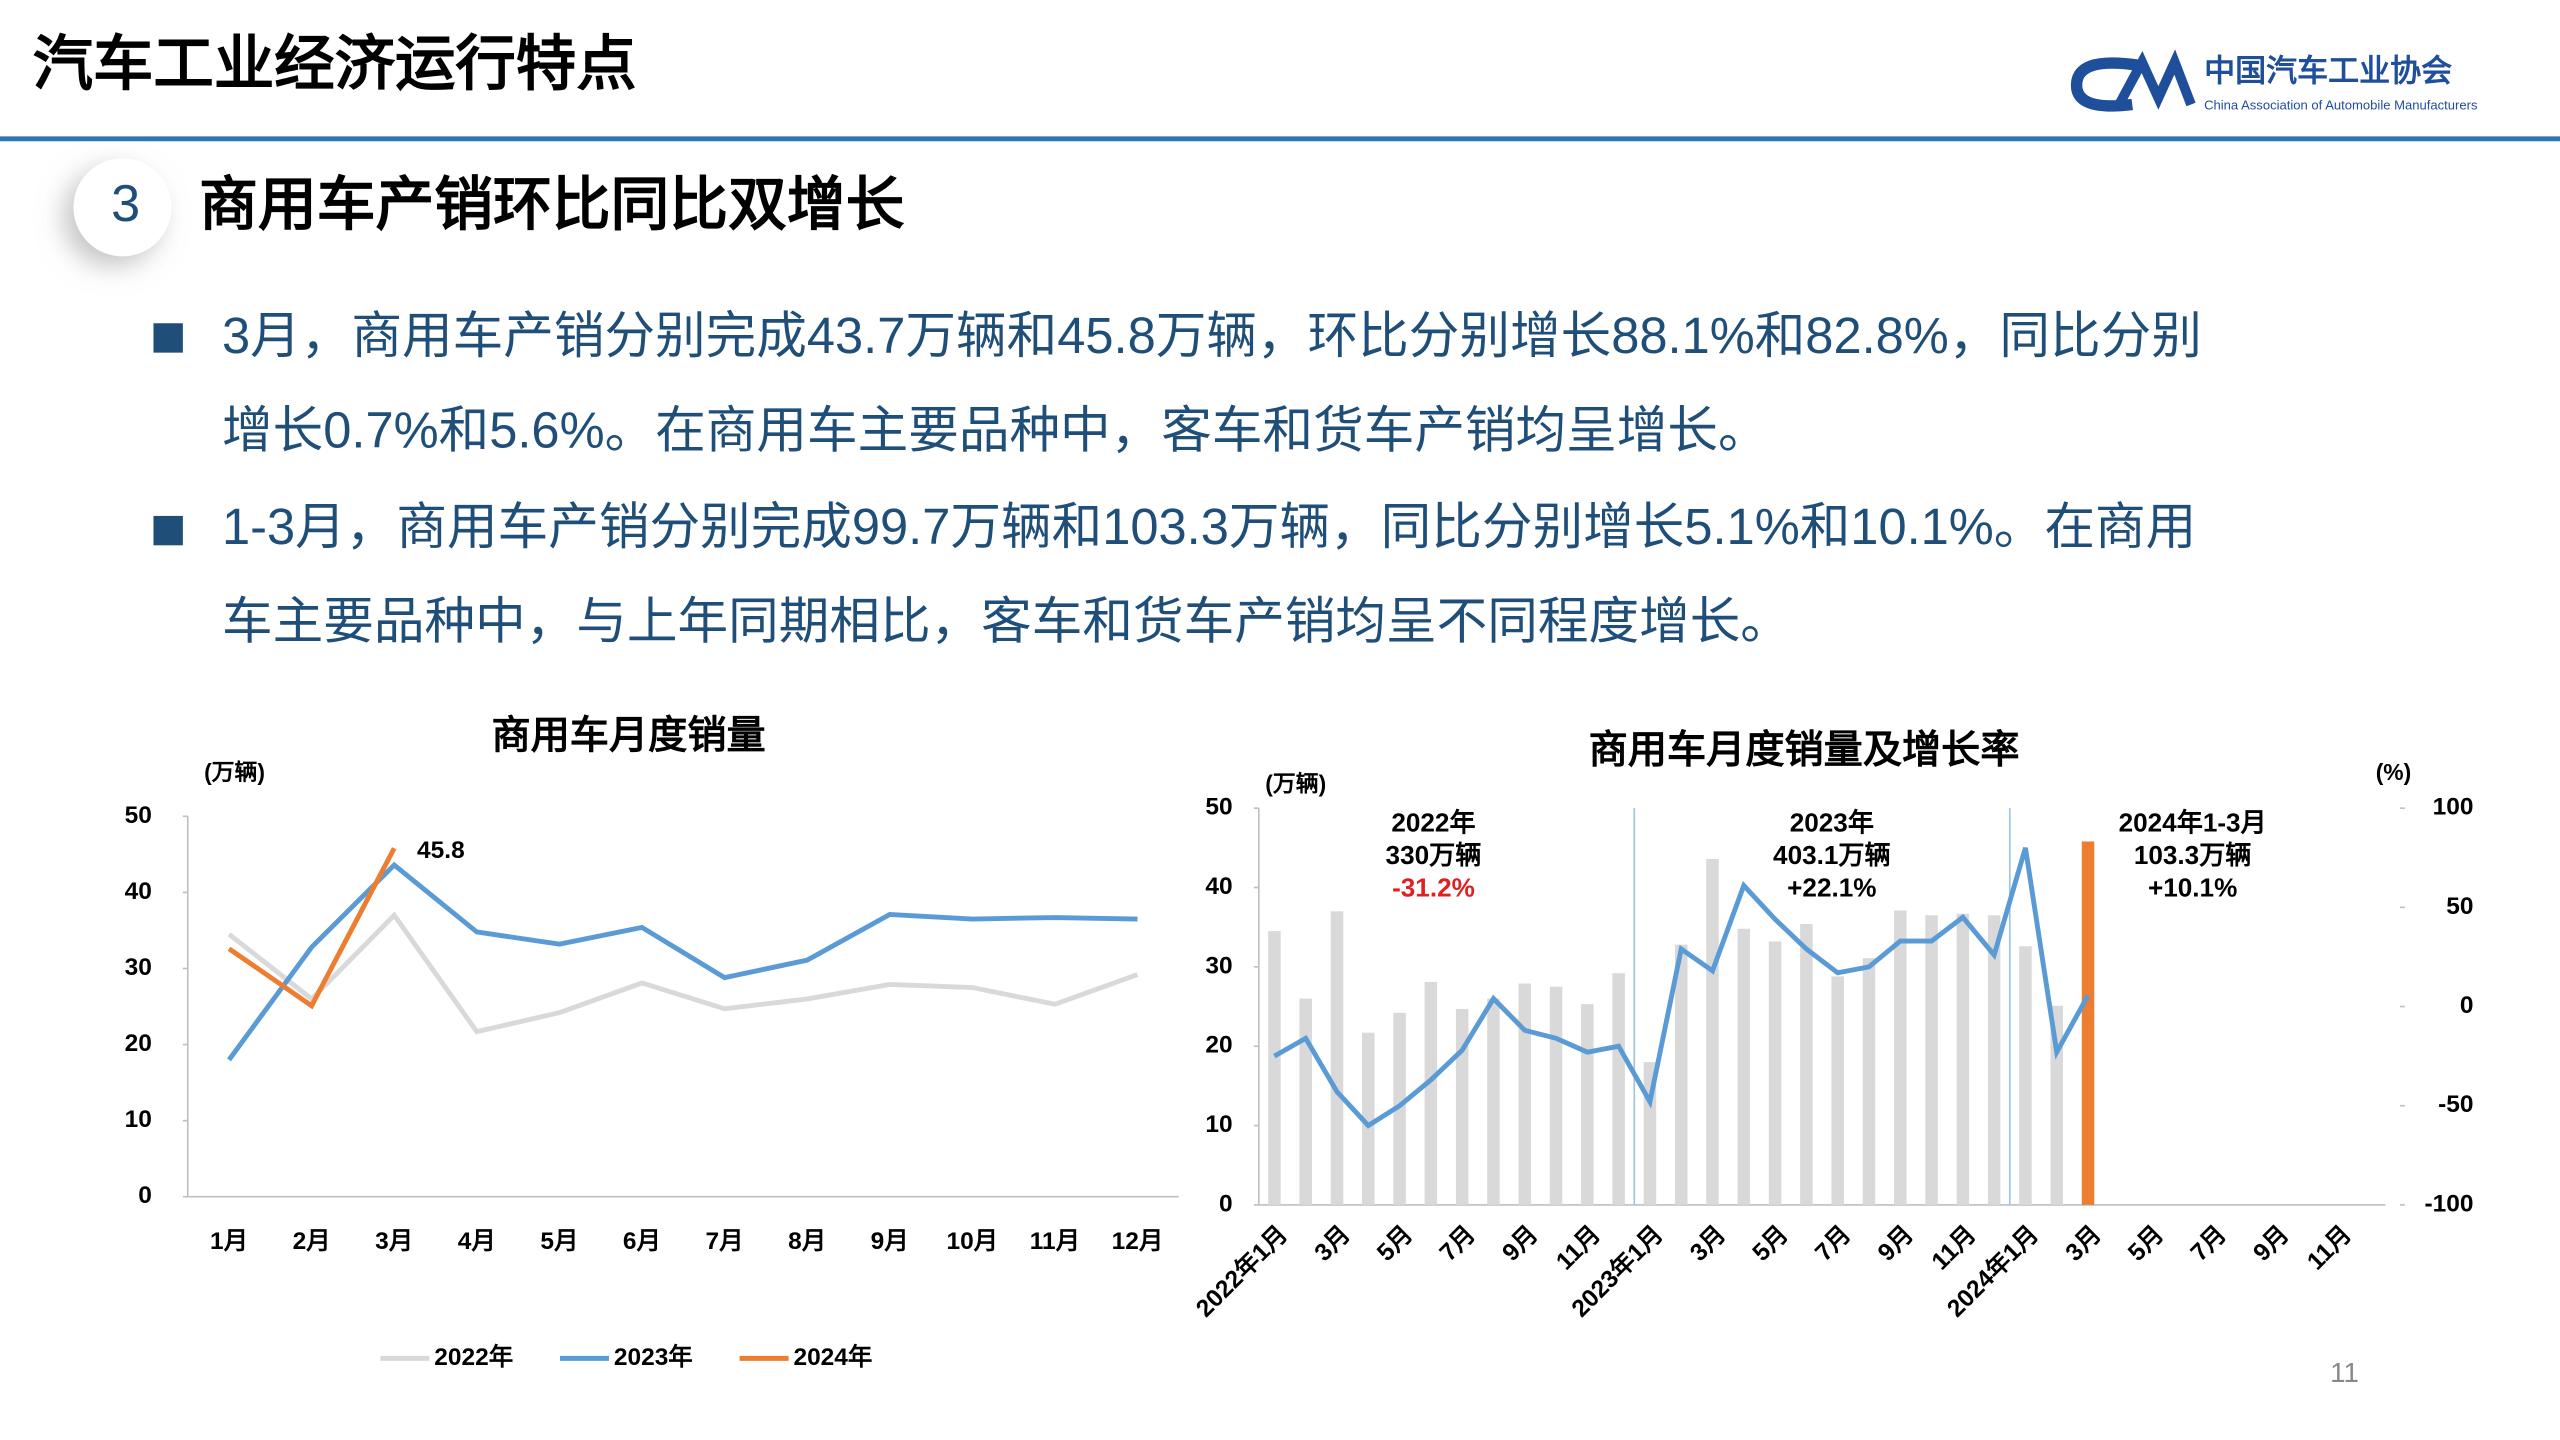 The height and width of the screenshot is (1440, 2560). What do you see at coordinates (2455, 1104) in the screenshot?
I see `y2-tick-label: -50` at bounding box center [2455, 1104].